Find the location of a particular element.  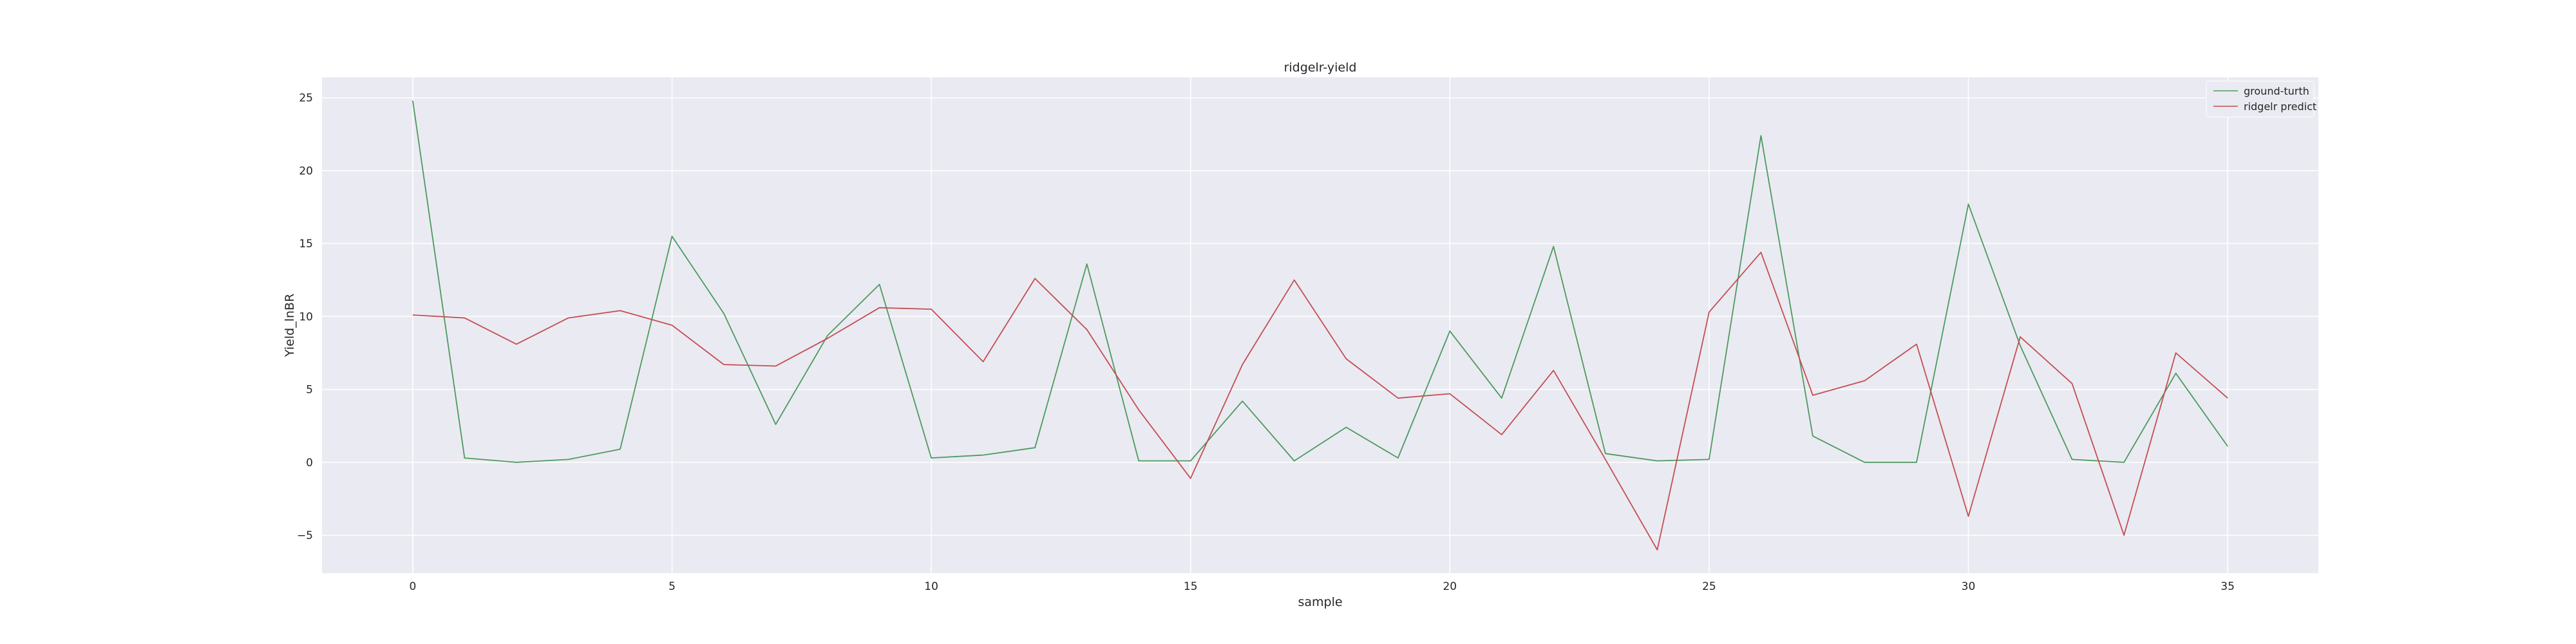

y-axis-ticks: −5 0 5 10 15 20 25 is located at coordinates (305, 317).